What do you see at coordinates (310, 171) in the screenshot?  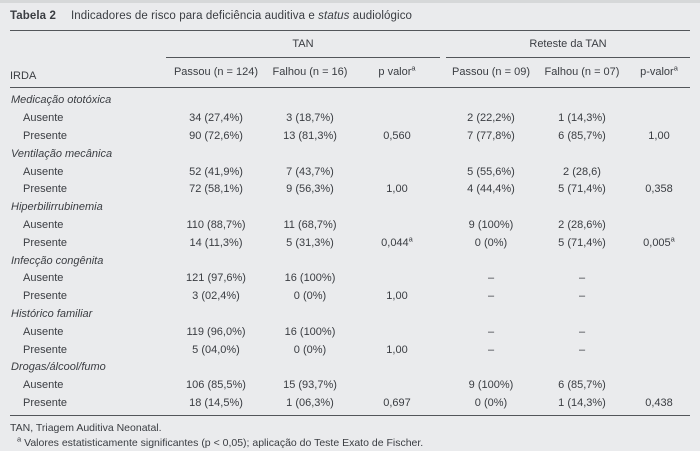 I see `table-cell: 7 (43,7%)` at bounding box center [310, 171].